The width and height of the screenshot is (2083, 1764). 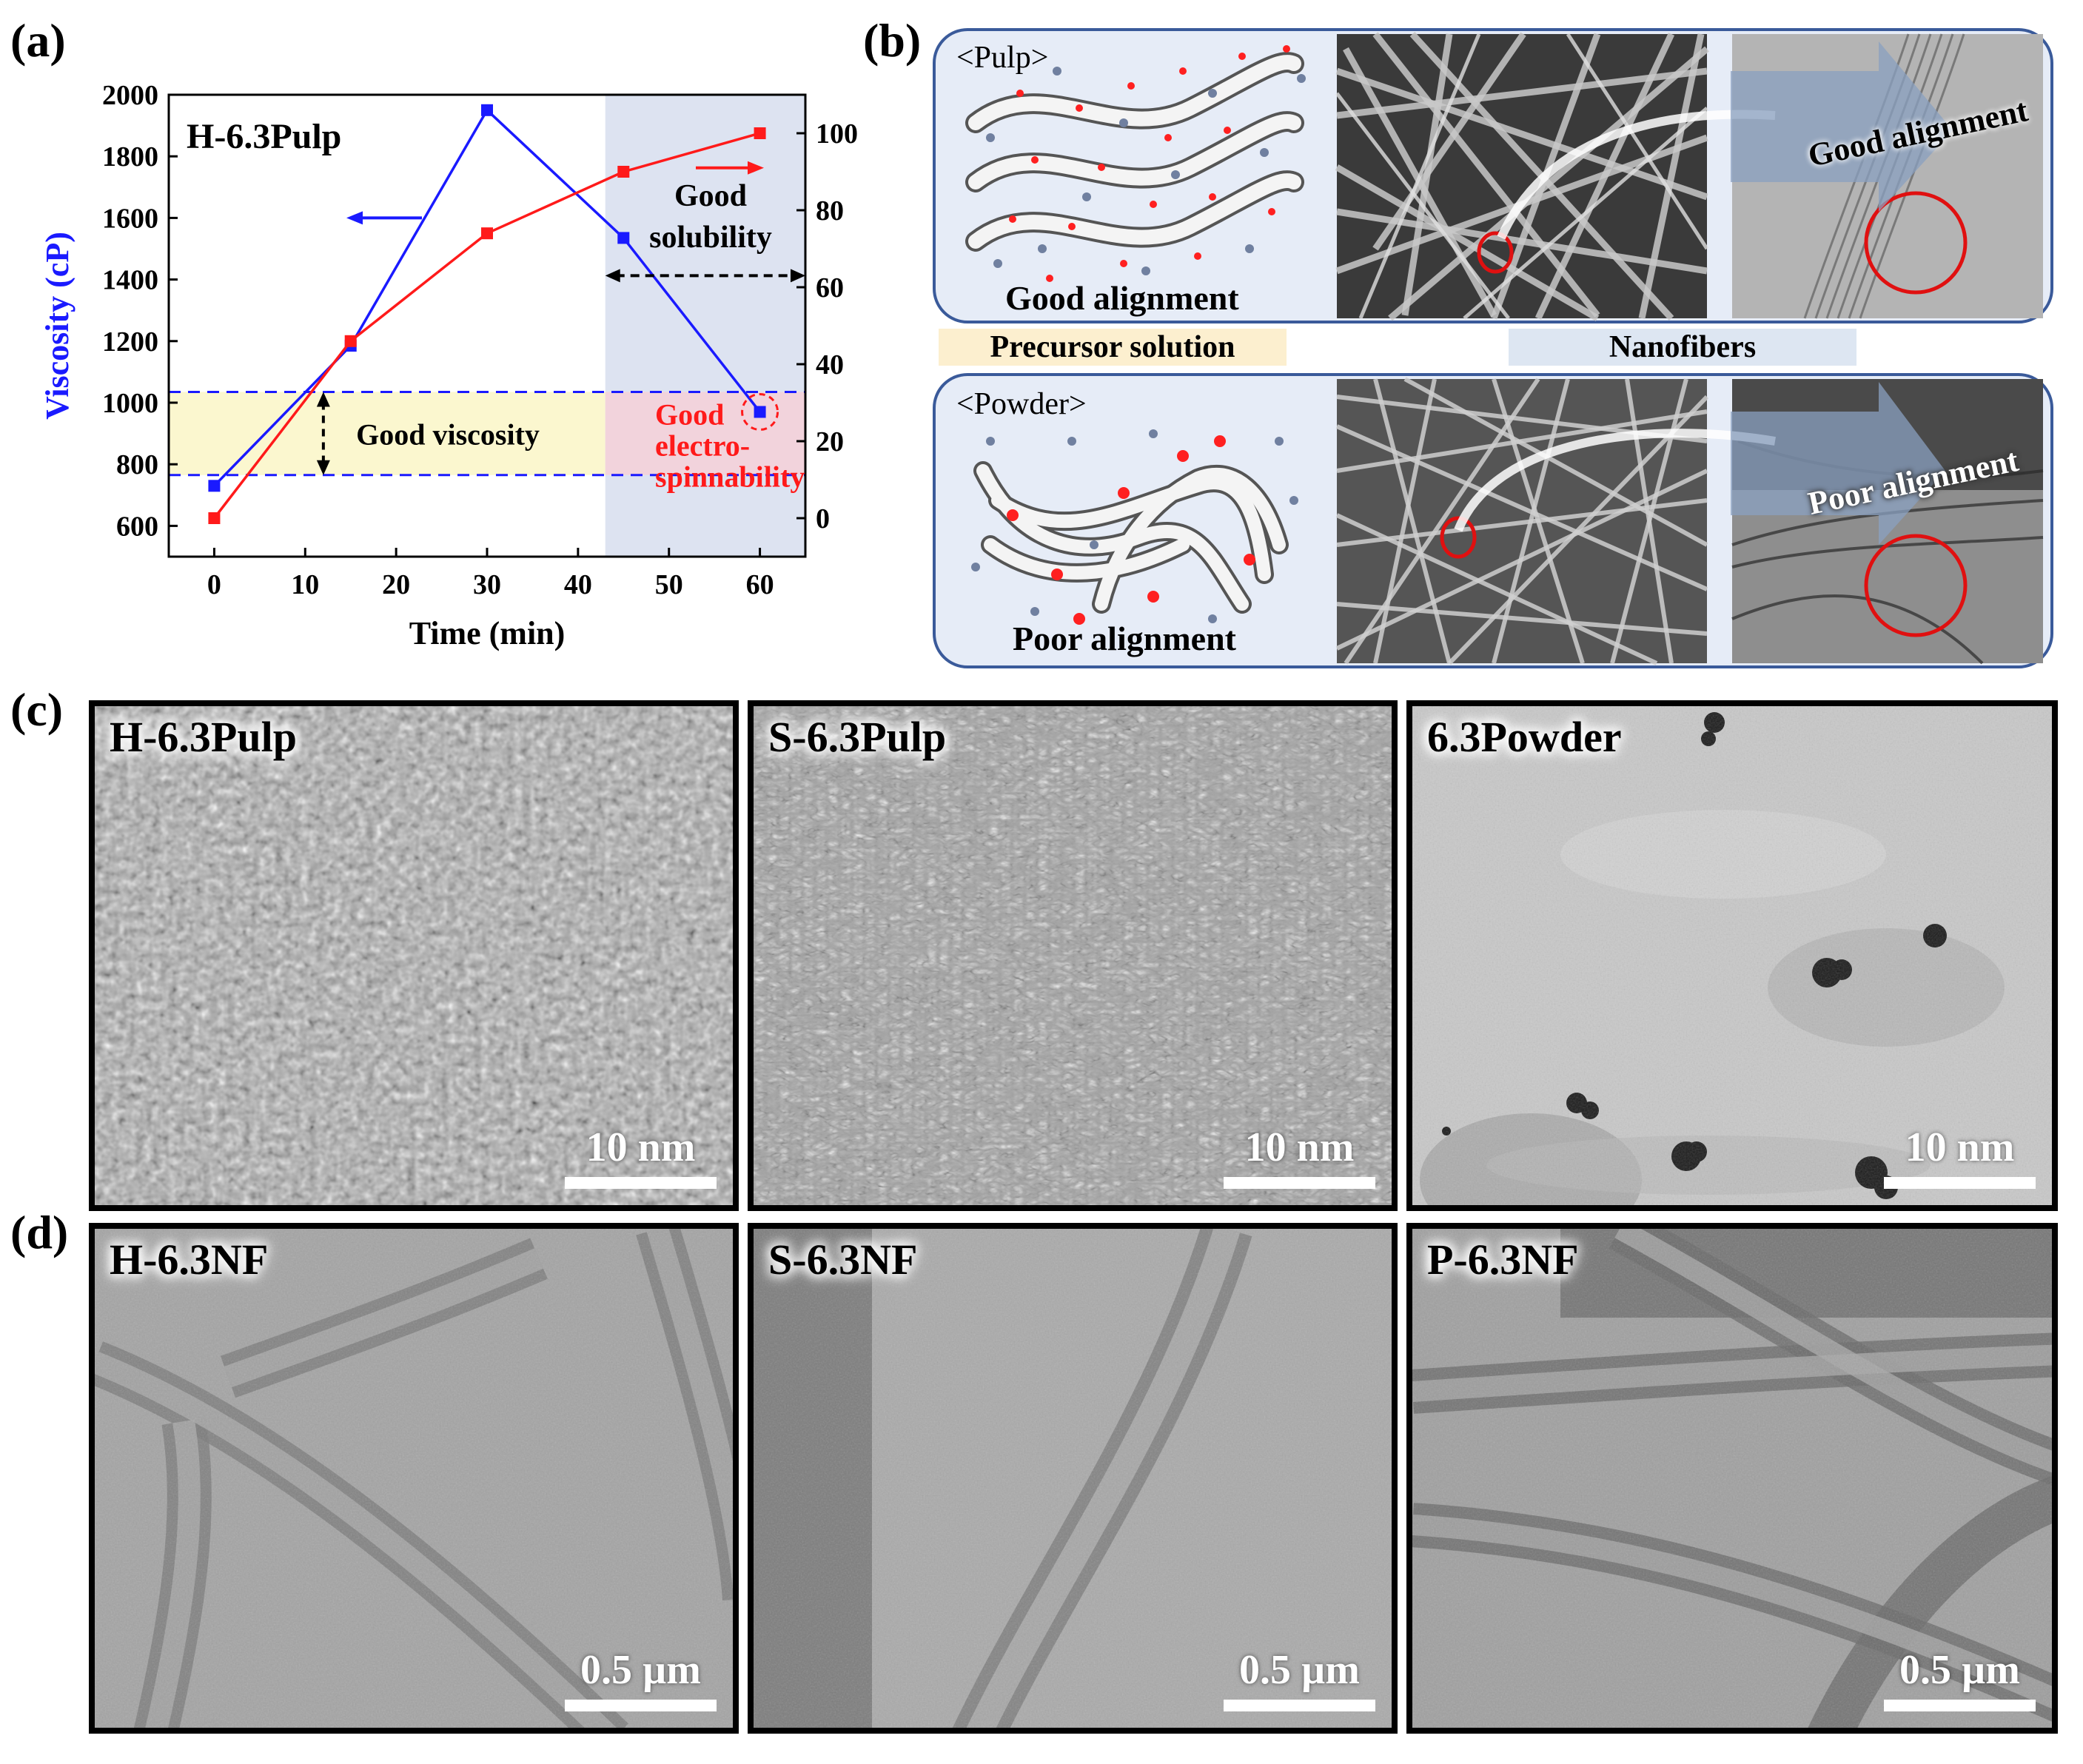 I want to click on good-electrospinnability-band, so click(x=705, y=433).